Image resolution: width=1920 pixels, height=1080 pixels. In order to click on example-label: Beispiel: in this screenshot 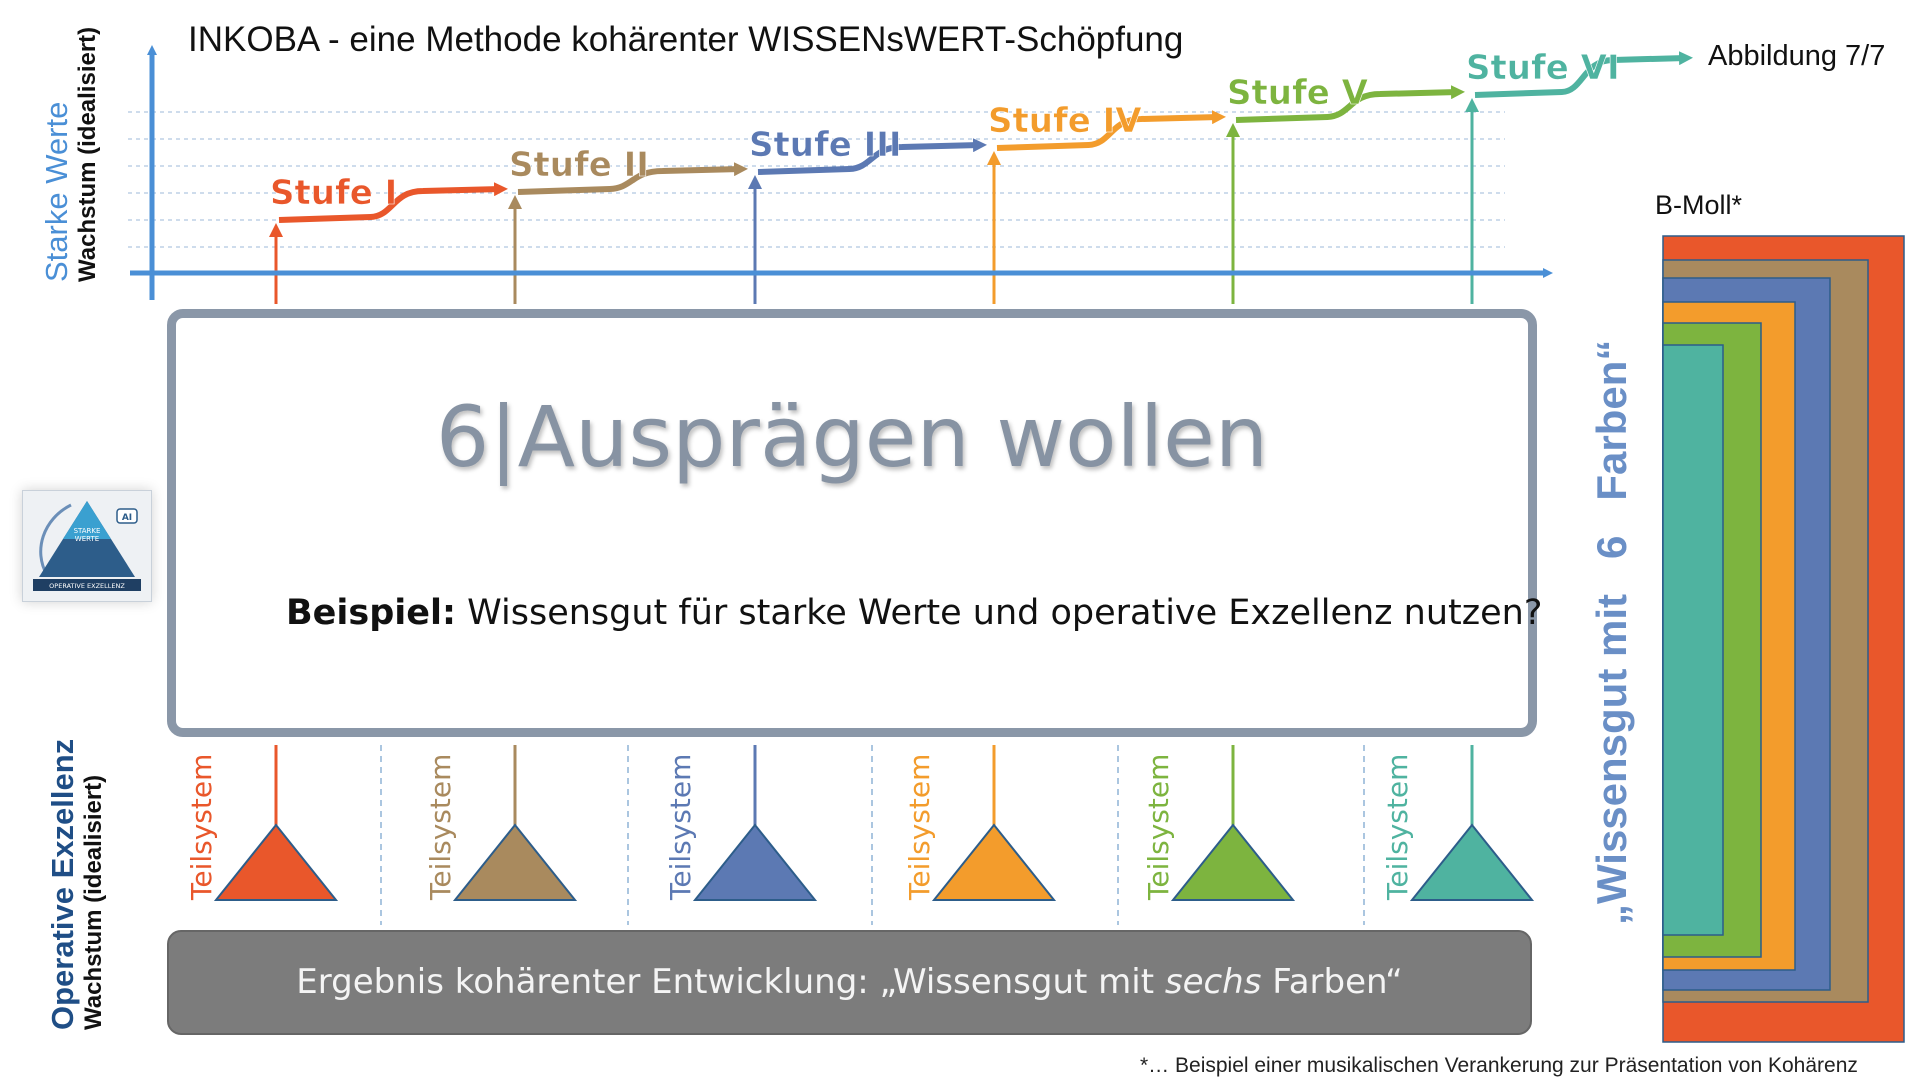, I will do `click(371, 613)`.